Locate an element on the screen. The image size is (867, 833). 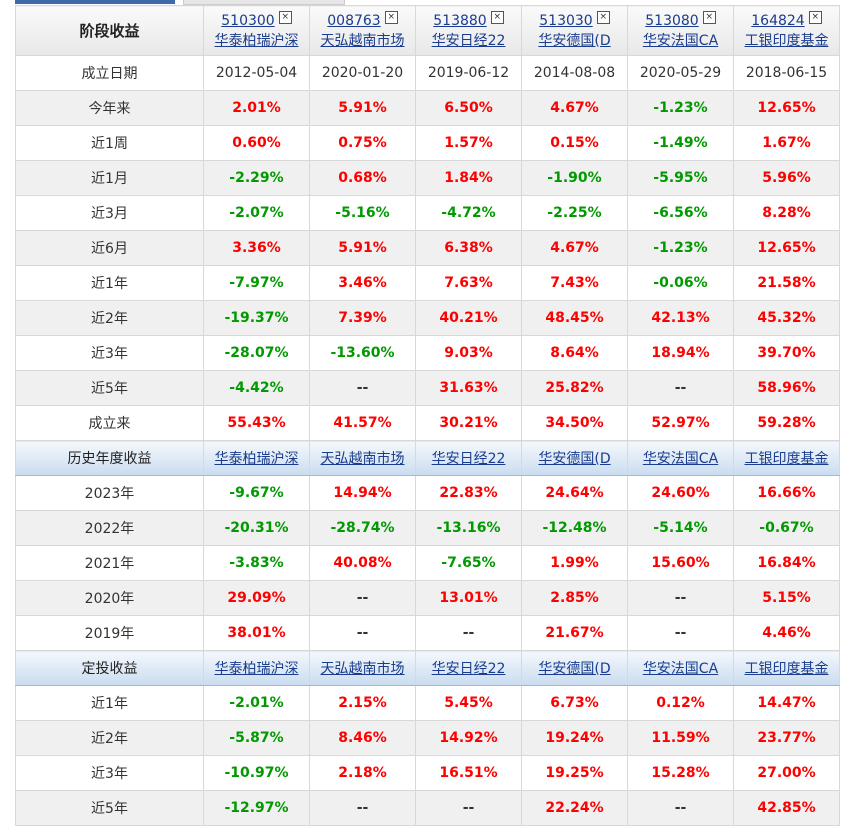
fund-header: 华泰柏瑞沪深 is located at coordinates (256, 668).